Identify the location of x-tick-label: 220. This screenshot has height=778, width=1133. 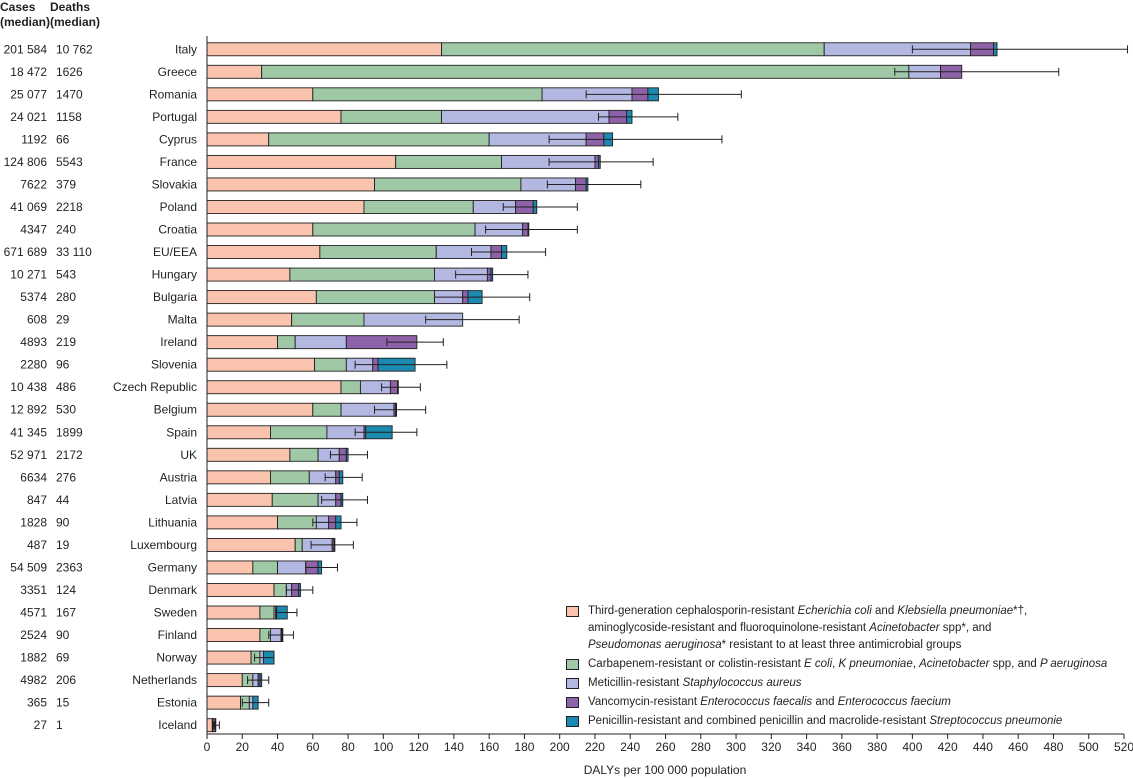
(595, 747).